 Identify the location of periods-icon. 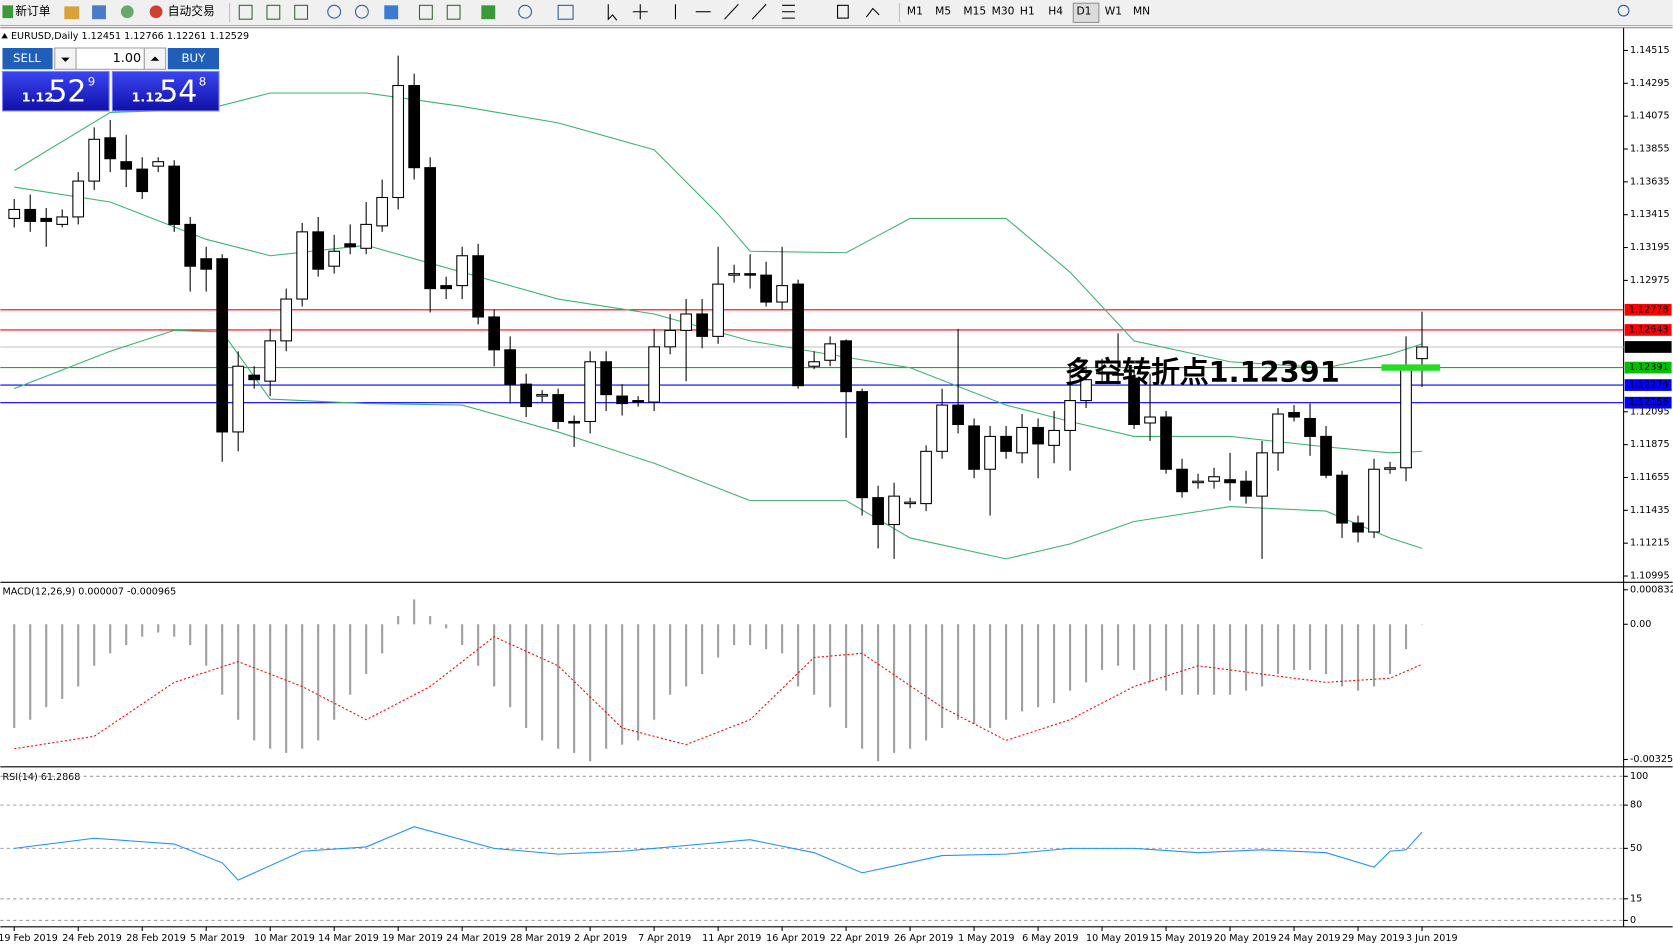
(525, 11).